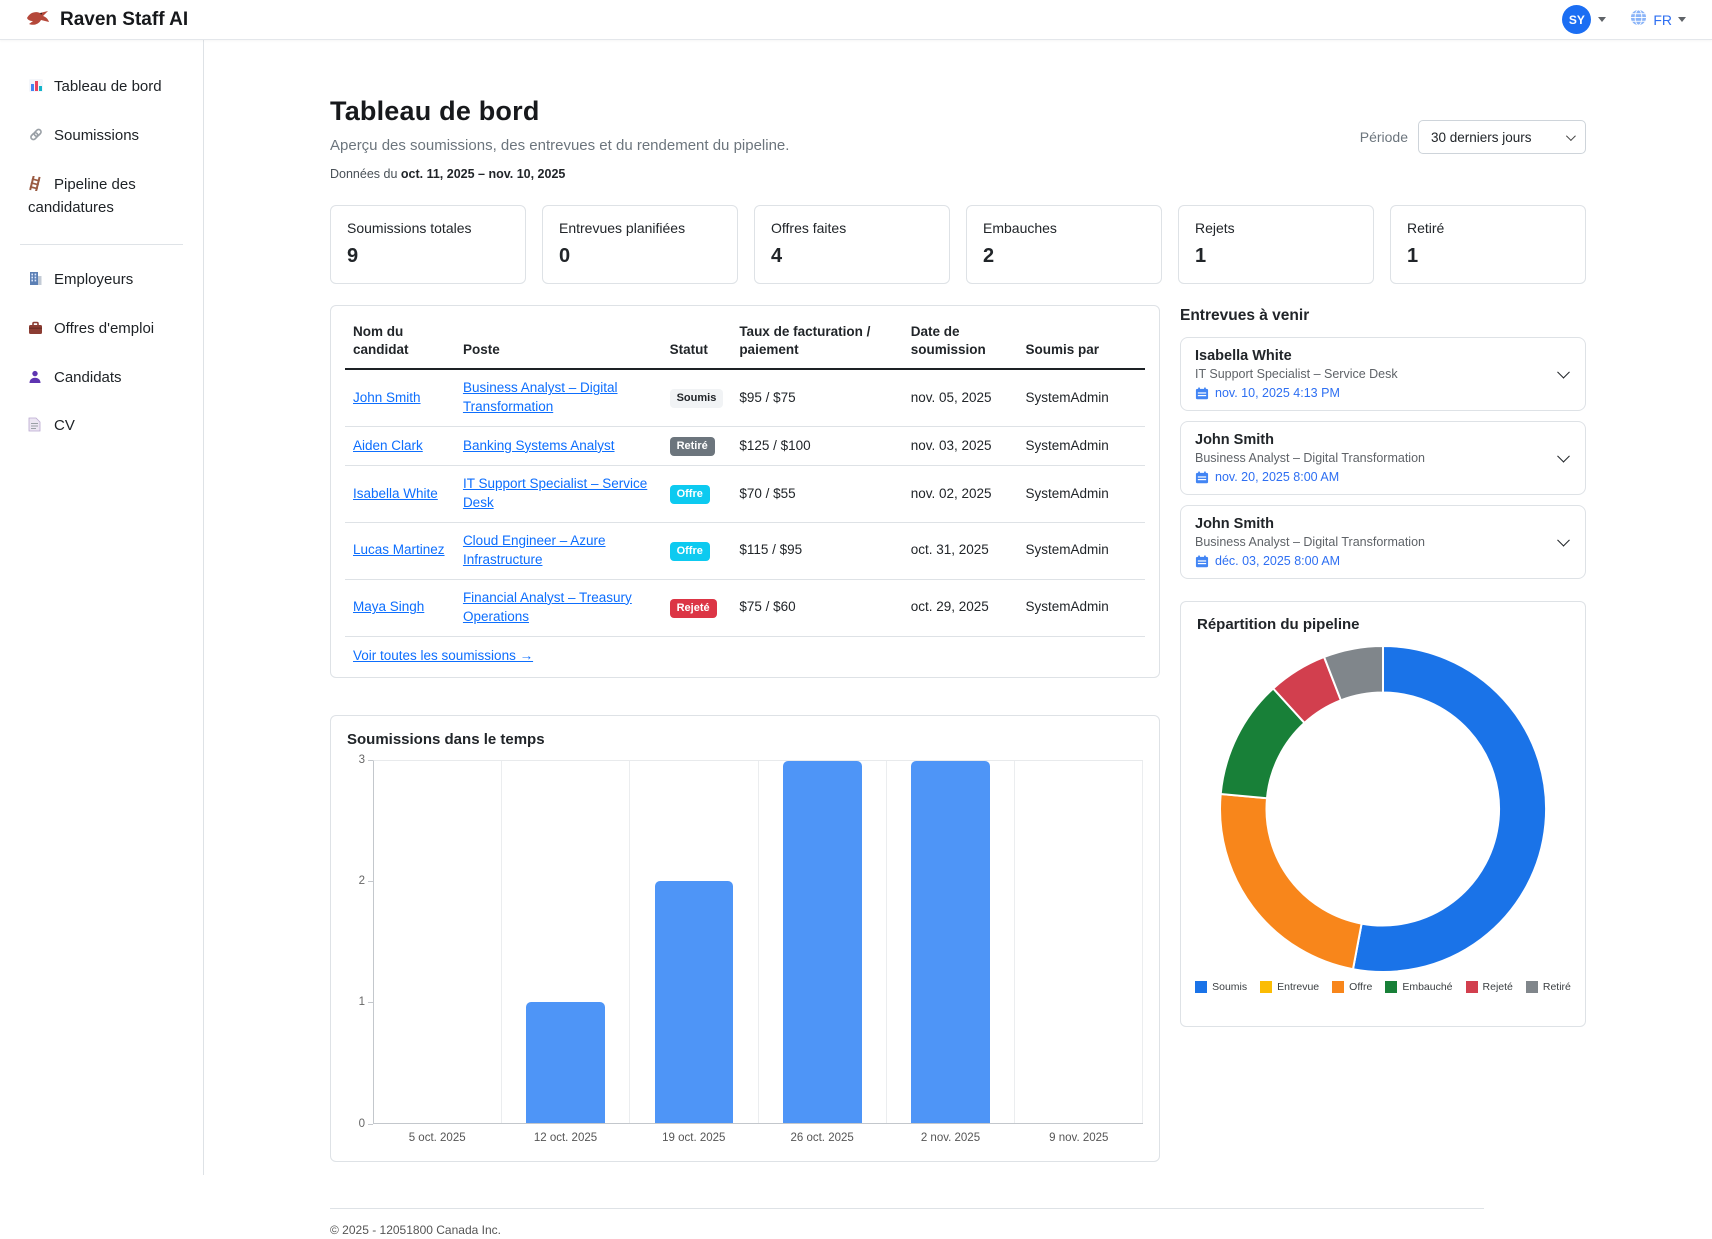 The width and height of the screenshot is (1712, 1239). What do you see at coordinates (102, 88) in the screenshot?
I see `sidebar-item-dashboard: Tableau de bord` at bounding box center [102, 88].